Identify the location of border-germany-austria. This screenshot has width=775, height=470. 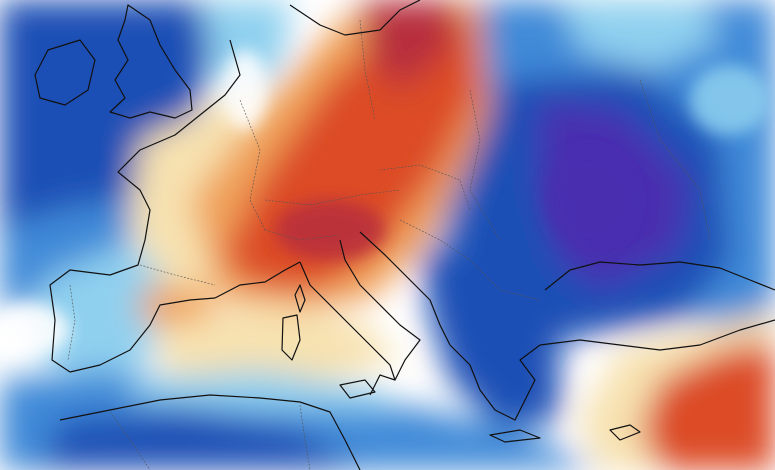
(332, 197).